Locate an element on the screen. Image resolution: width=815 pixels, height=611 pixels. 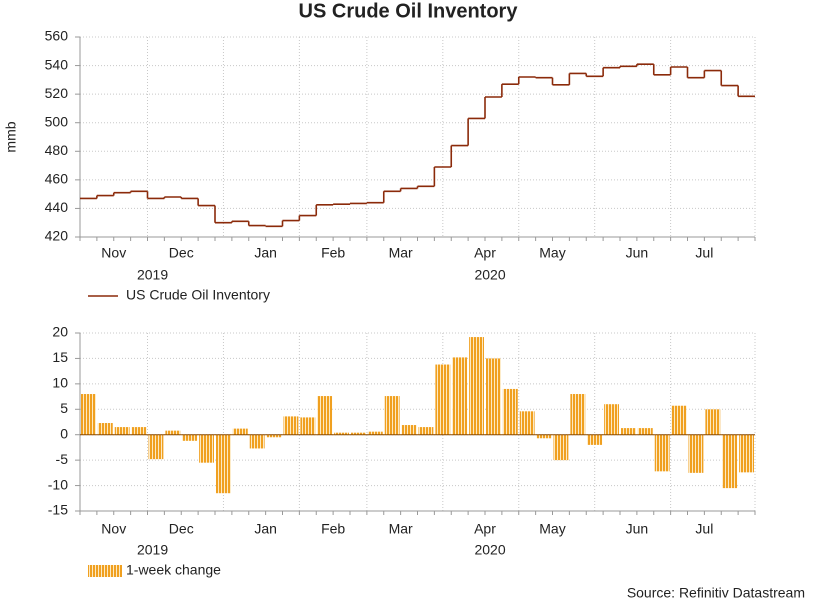
y-tick-label: 5 is located at coordinates (64, 408).